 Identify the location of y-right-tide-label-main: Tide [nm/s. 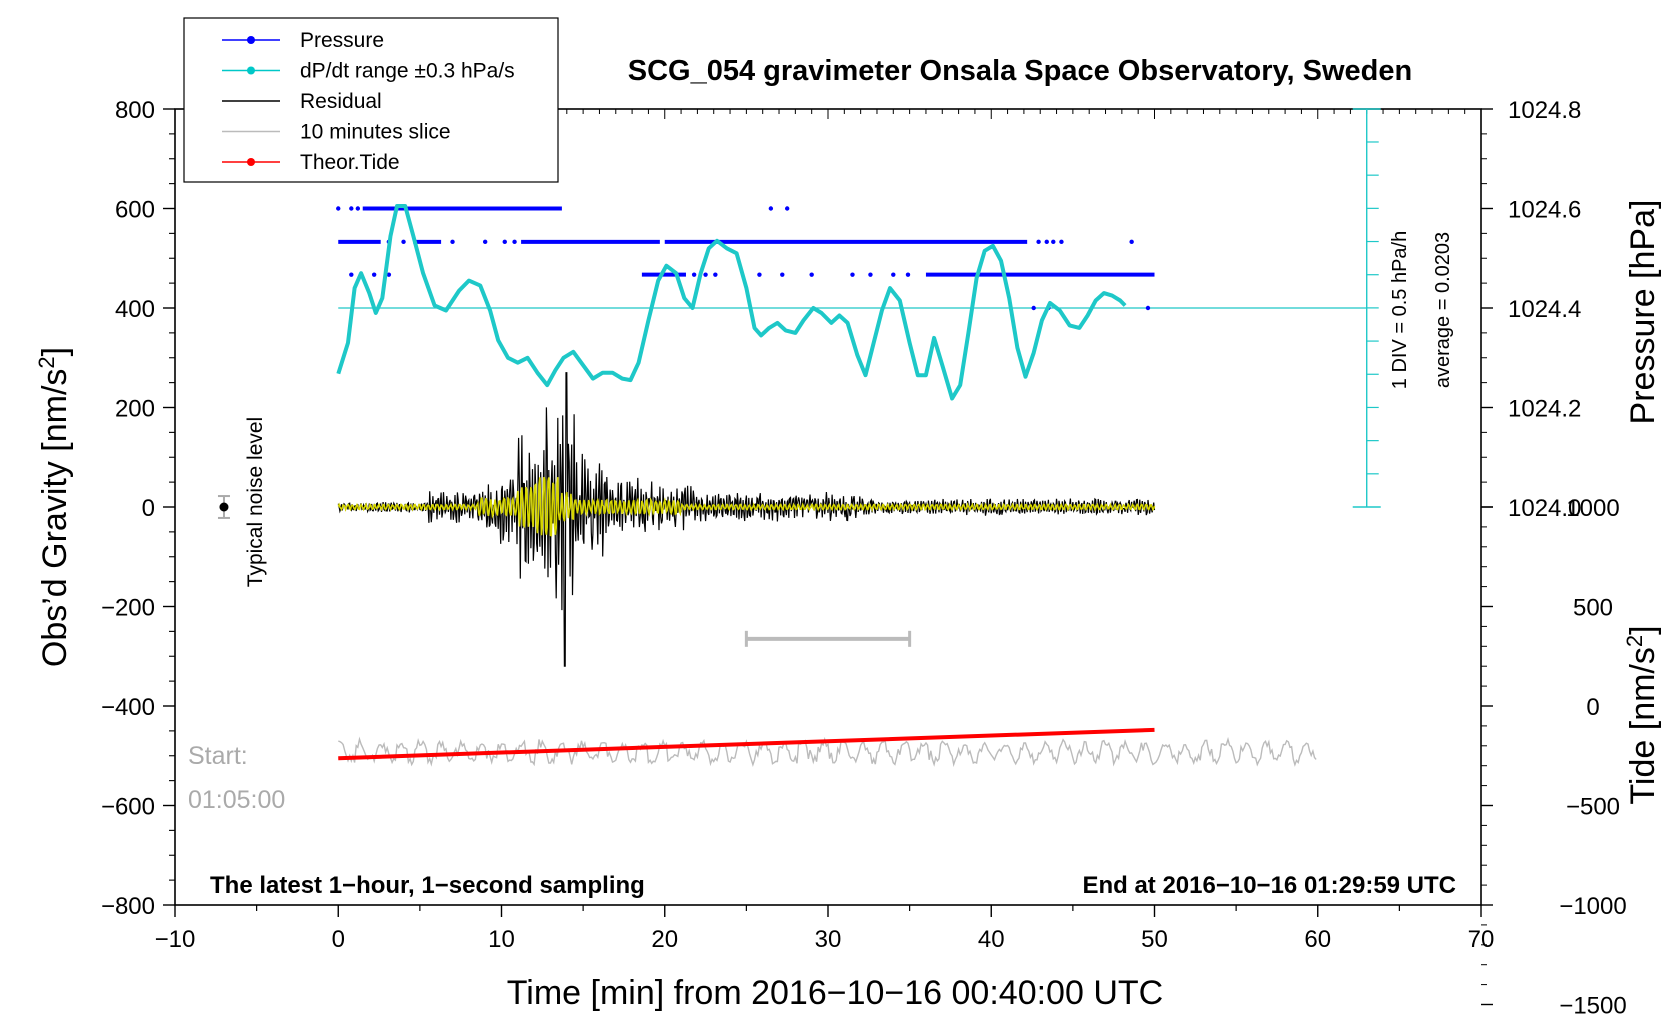
(1643, 725).